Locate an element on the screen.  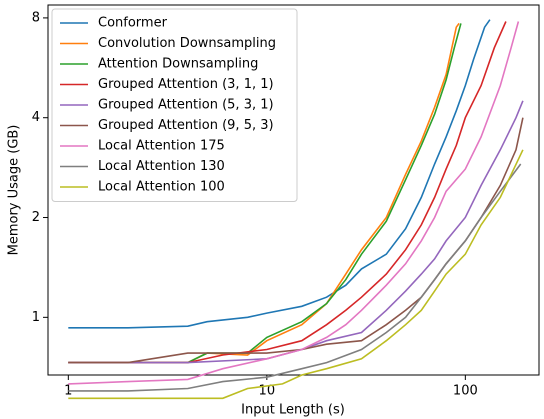
legend-label: Local Attention 100 is located at coordinates (161, 187).